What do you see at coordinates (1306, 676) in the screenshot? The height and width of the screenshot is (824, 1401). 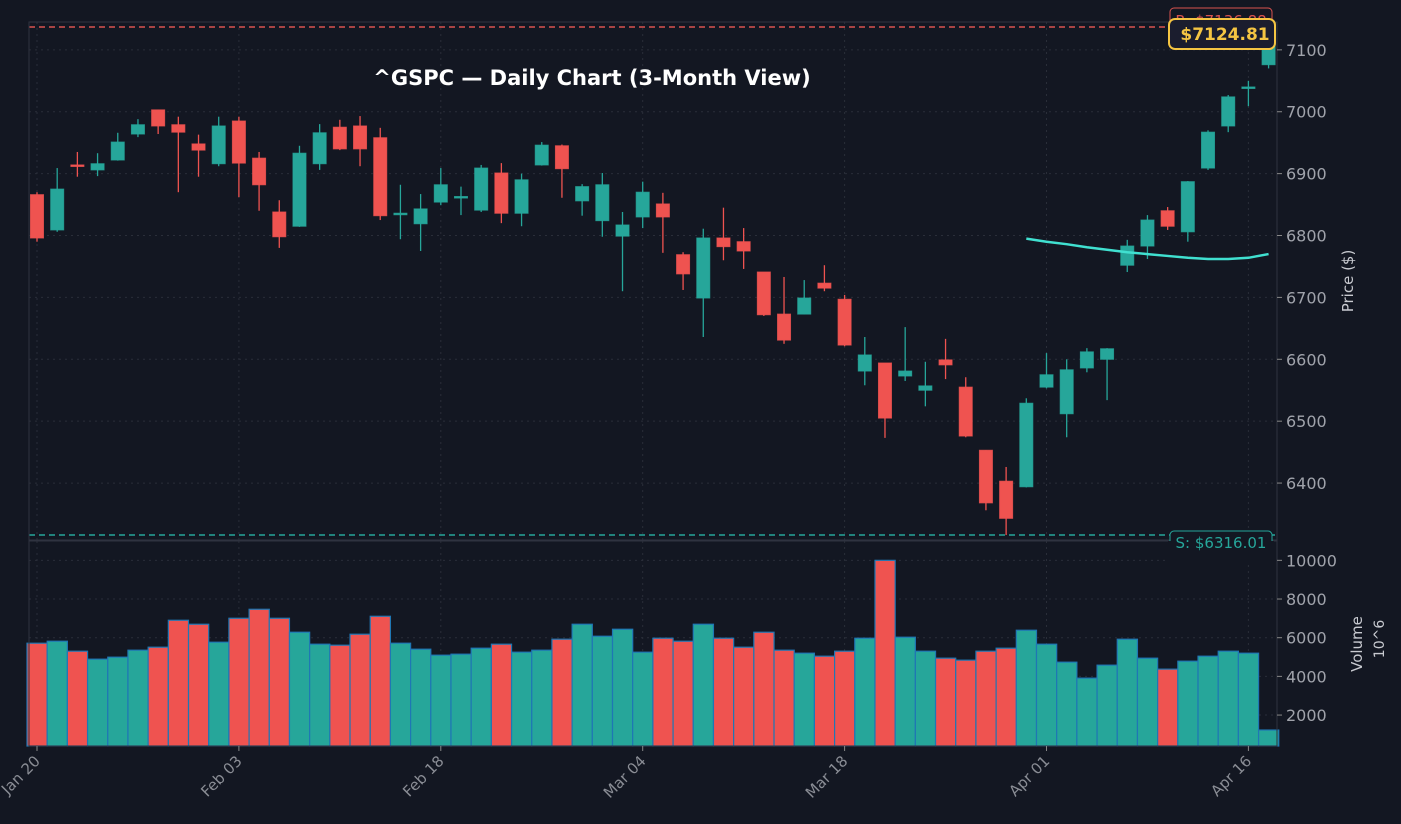 I see `volume-tick-label: 4000` at bounding box center [1306, 676].